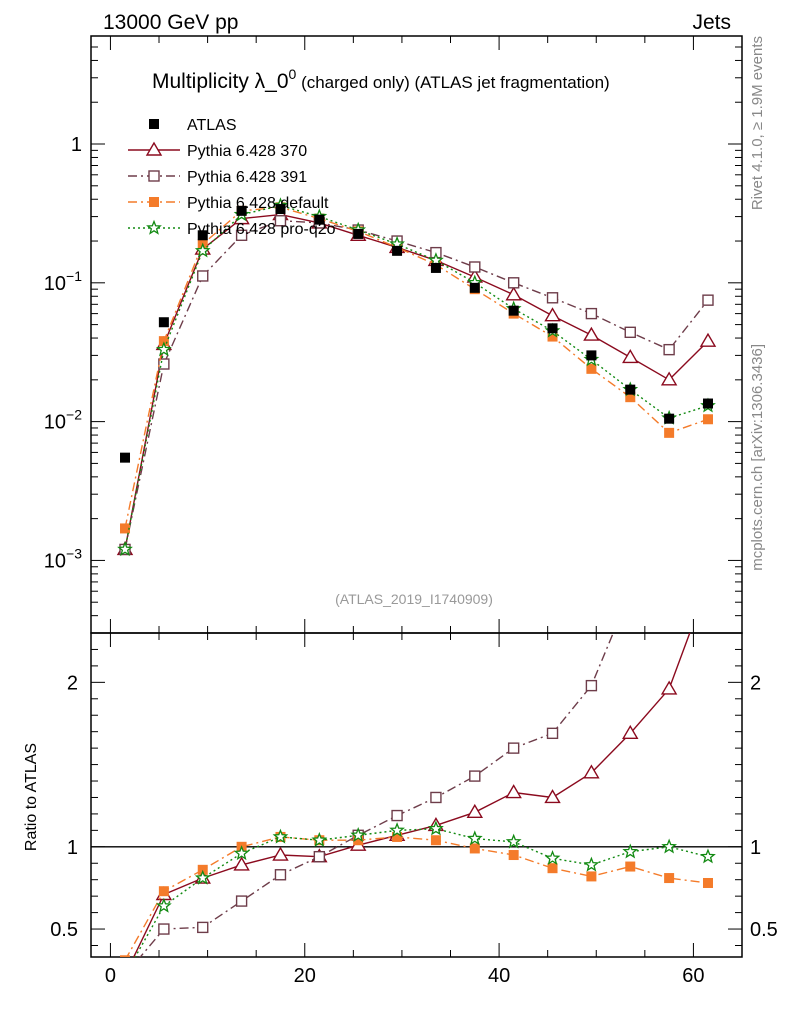  What do you see at coordinates (414, 599) in the screenshot?
I see `analysis-label: (ATLAS_2019_I1740909)` at bounding box center [414, 599].